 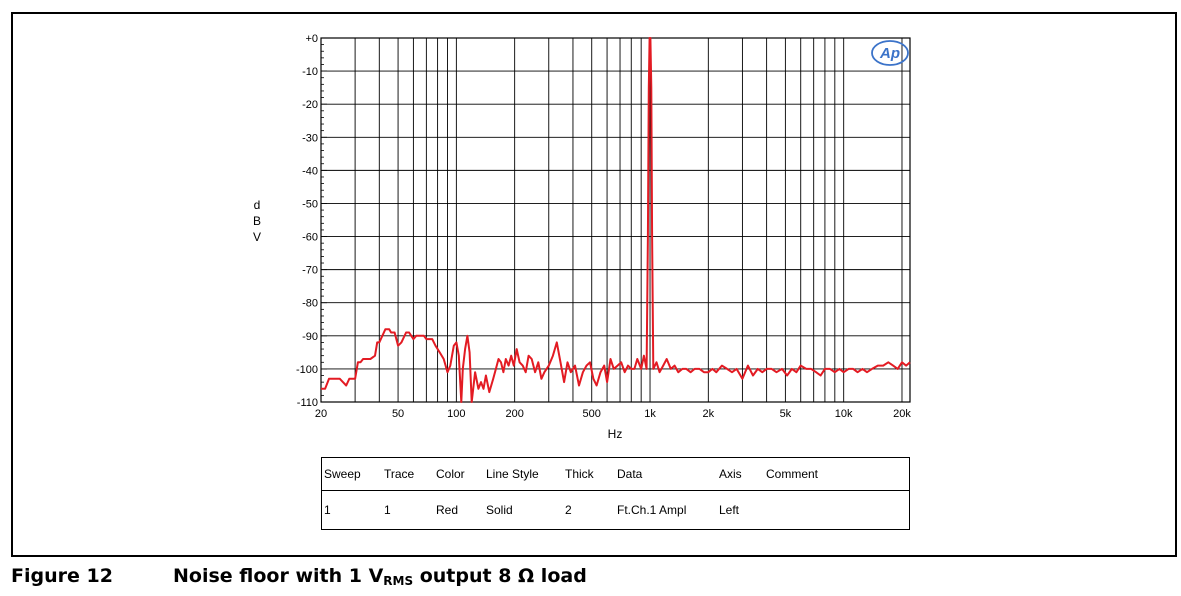 I want to click on x-axis-label: Hz, so click(x=615, y=434).